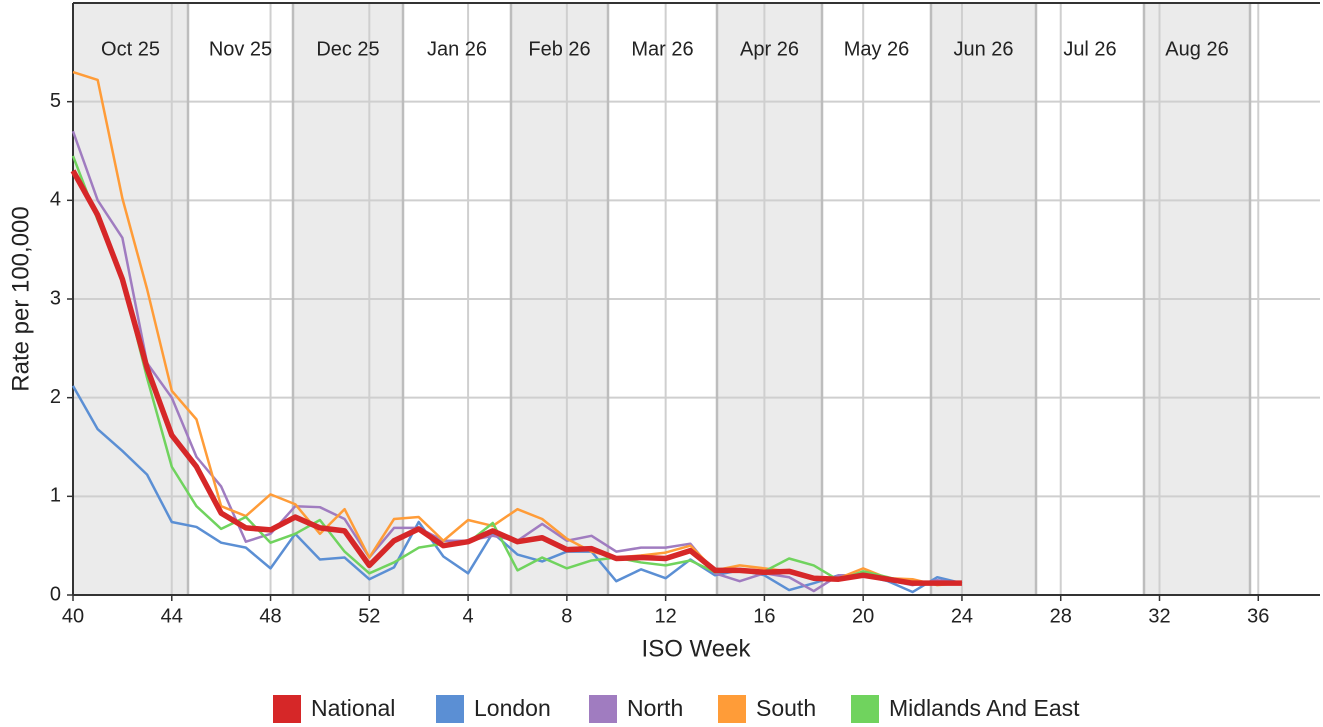  Describe the element at coordinates (55, 101) in the screenshot. I see `y-tick-label: 5` at that location.